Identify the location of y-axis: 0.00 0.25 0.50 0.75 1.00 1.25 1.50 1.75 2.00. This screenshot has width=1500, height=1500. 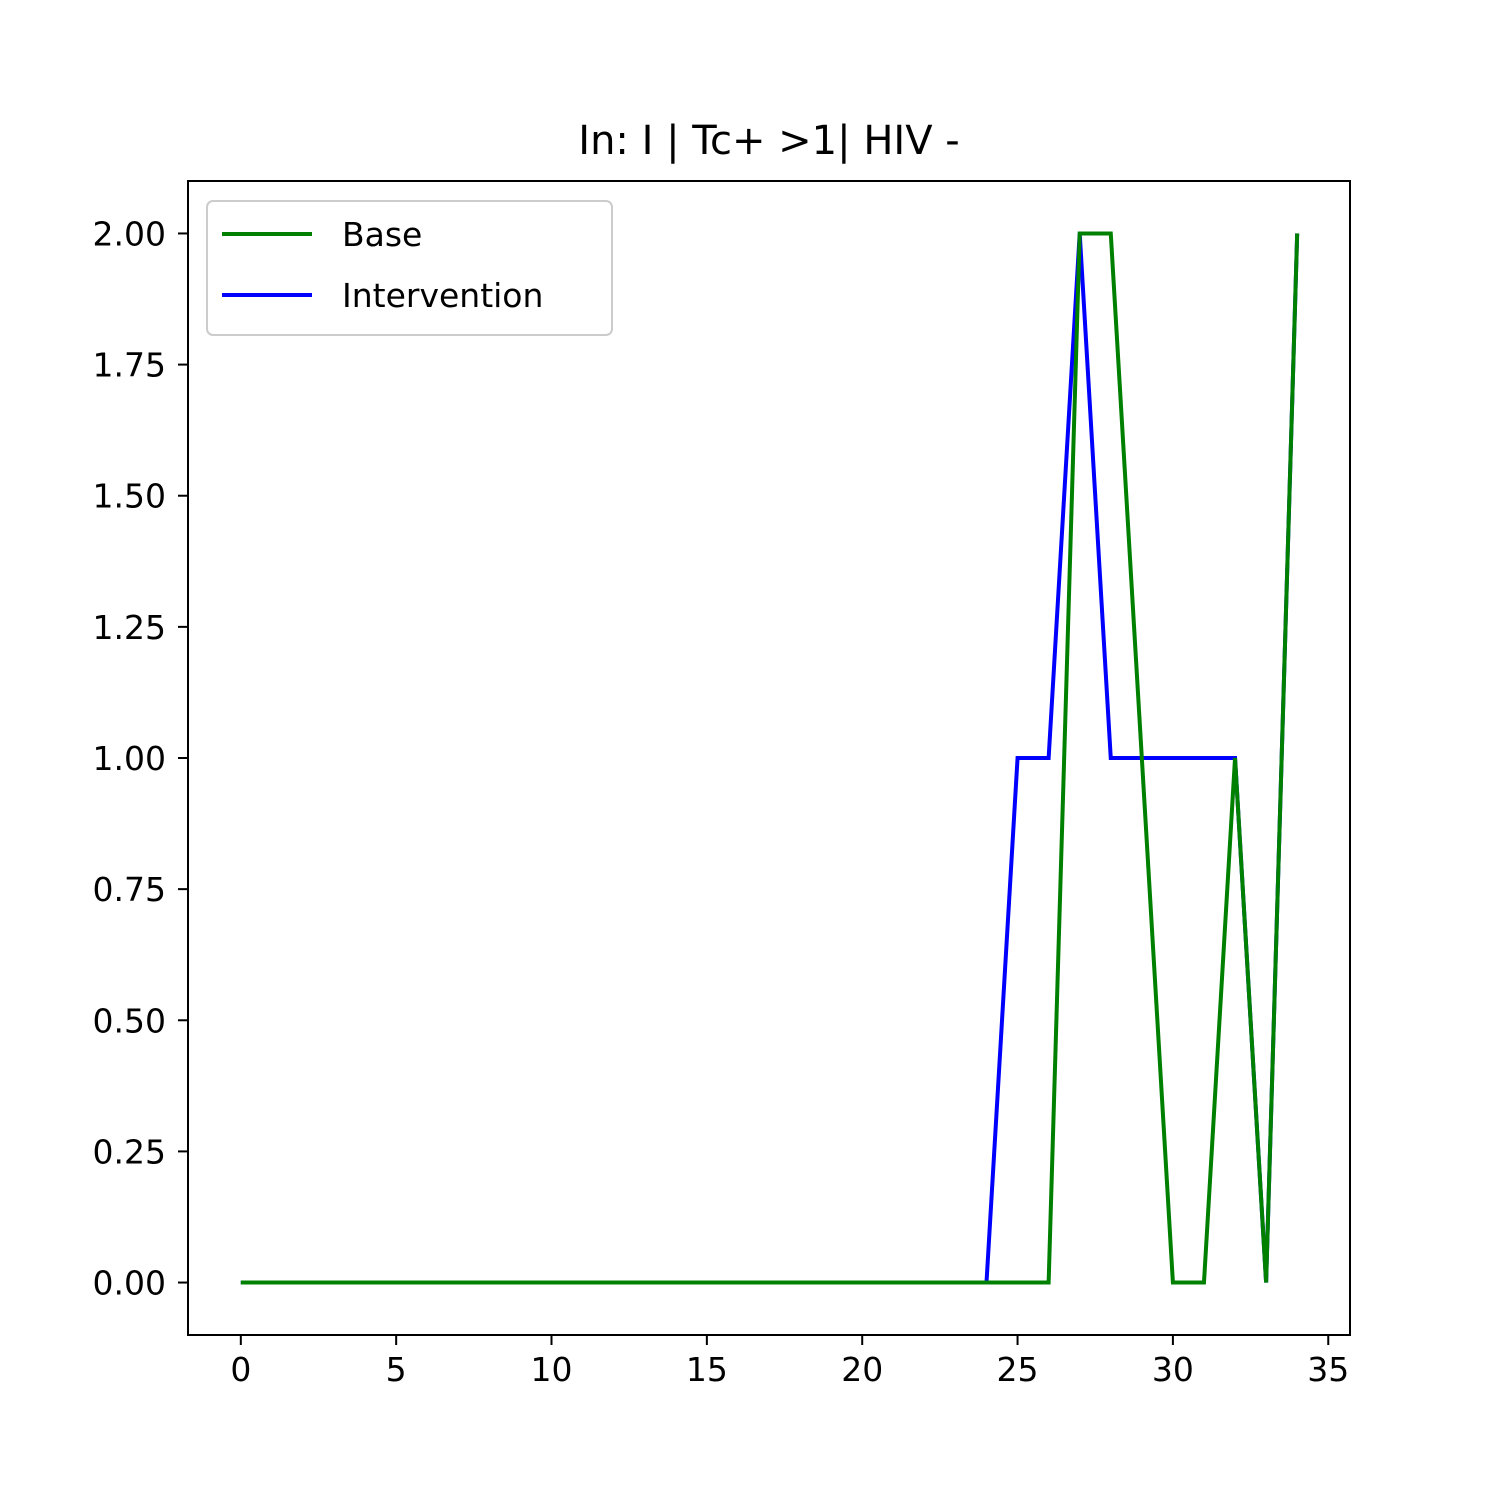
(140, 758).